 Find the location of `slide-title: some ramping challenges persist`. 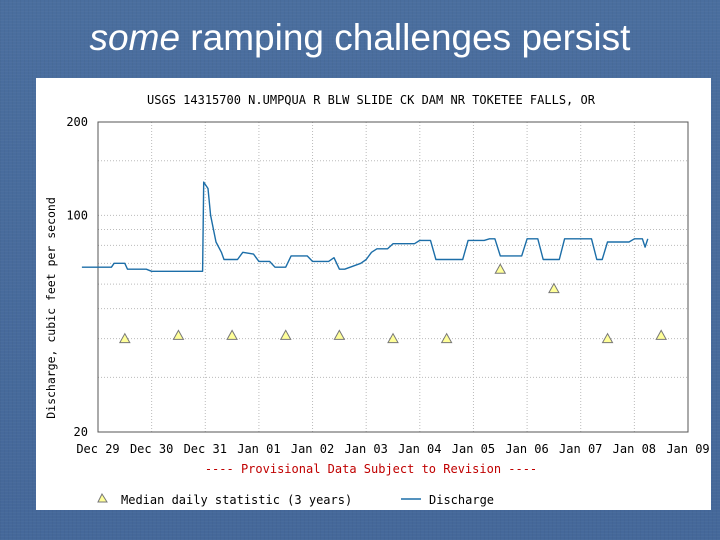

slide-title: some ramping challenges persist is located at coordinates (360, 38).